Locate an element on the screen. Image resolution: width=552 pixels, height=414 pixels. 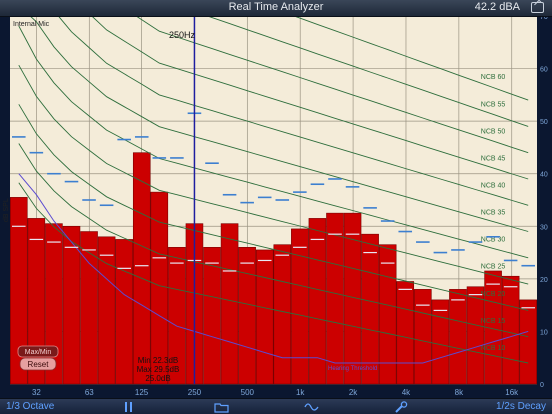
x-tick-label: 8k is located at coordinates (459, 392).